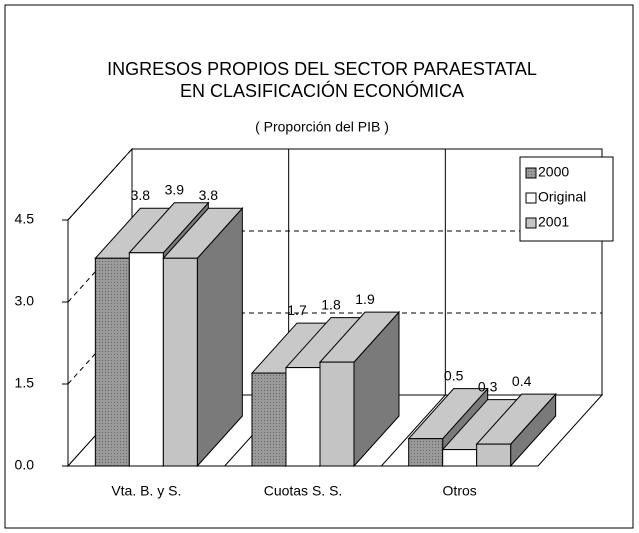 The width and height of the screenshot is (639, 533). What do you see at coordinates (25, 301) in the screenshot?
I see `y-tick-label: 3.0` at bounding box center [25, 301].